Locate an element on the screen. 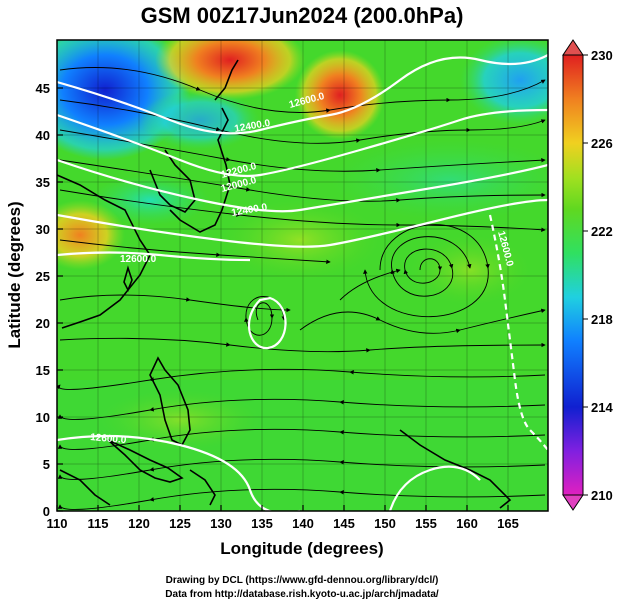 The height and width of the screenshot is (605, 619). x-tick-label: 120 is located at coordinates (139, 523).